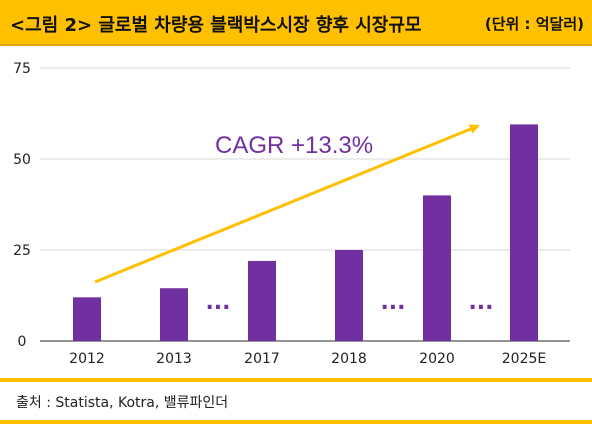  I want to click on cagr-annotation: CAGR +13.3%, so click(294, 145).